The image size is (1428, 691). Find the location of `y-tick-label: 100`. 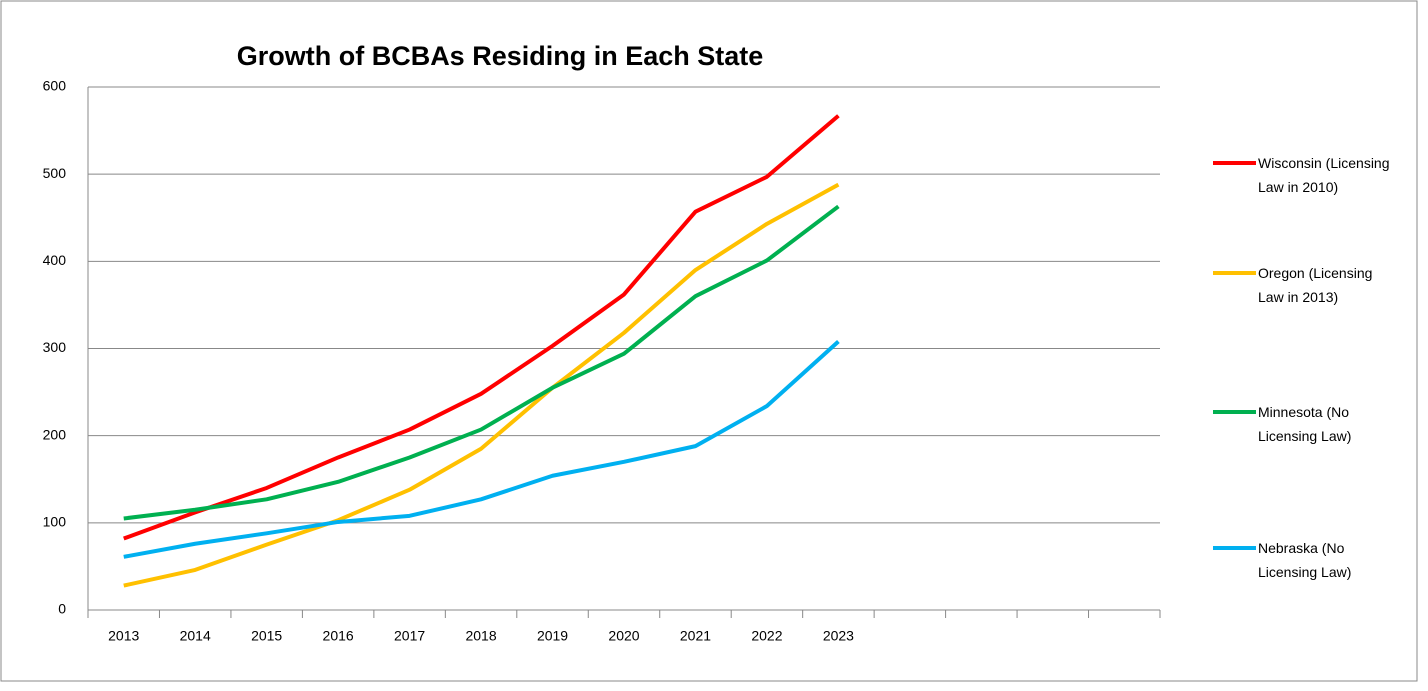

y-tick-label: 100 is located at coordinates (55, 522).